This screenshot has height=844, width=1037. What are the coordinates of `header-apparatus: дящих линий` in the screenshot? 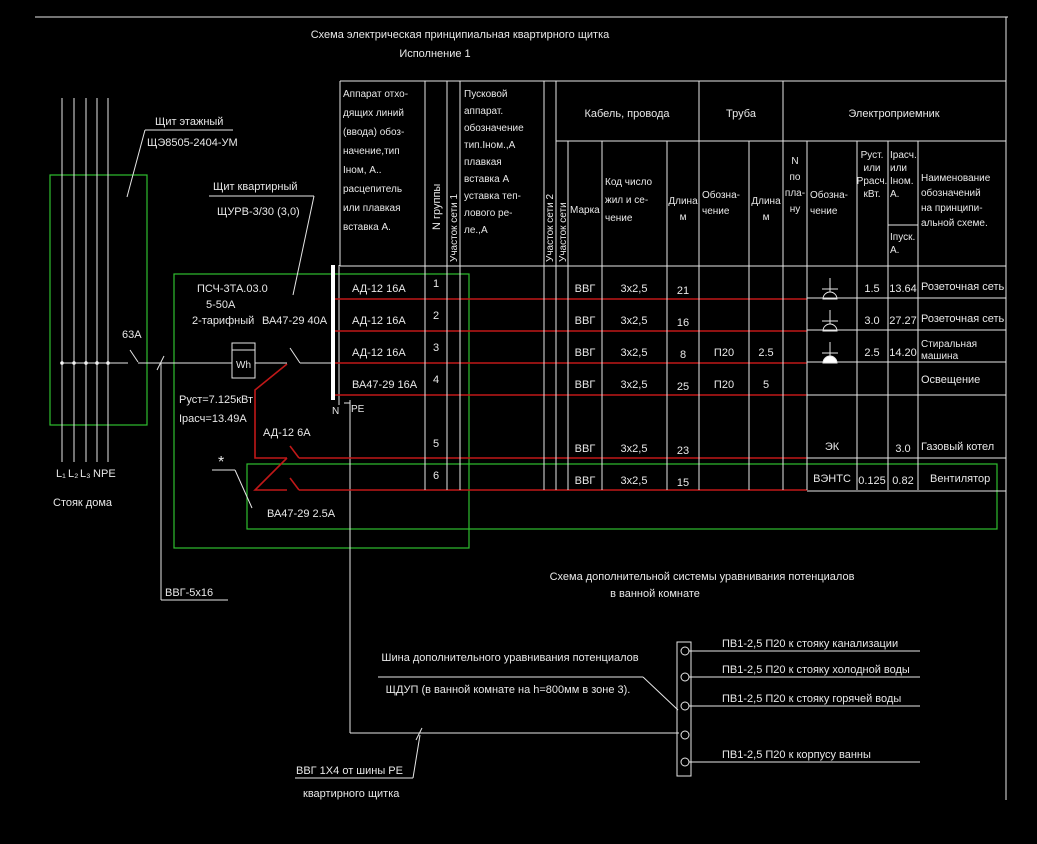 It's located at (373, 113).